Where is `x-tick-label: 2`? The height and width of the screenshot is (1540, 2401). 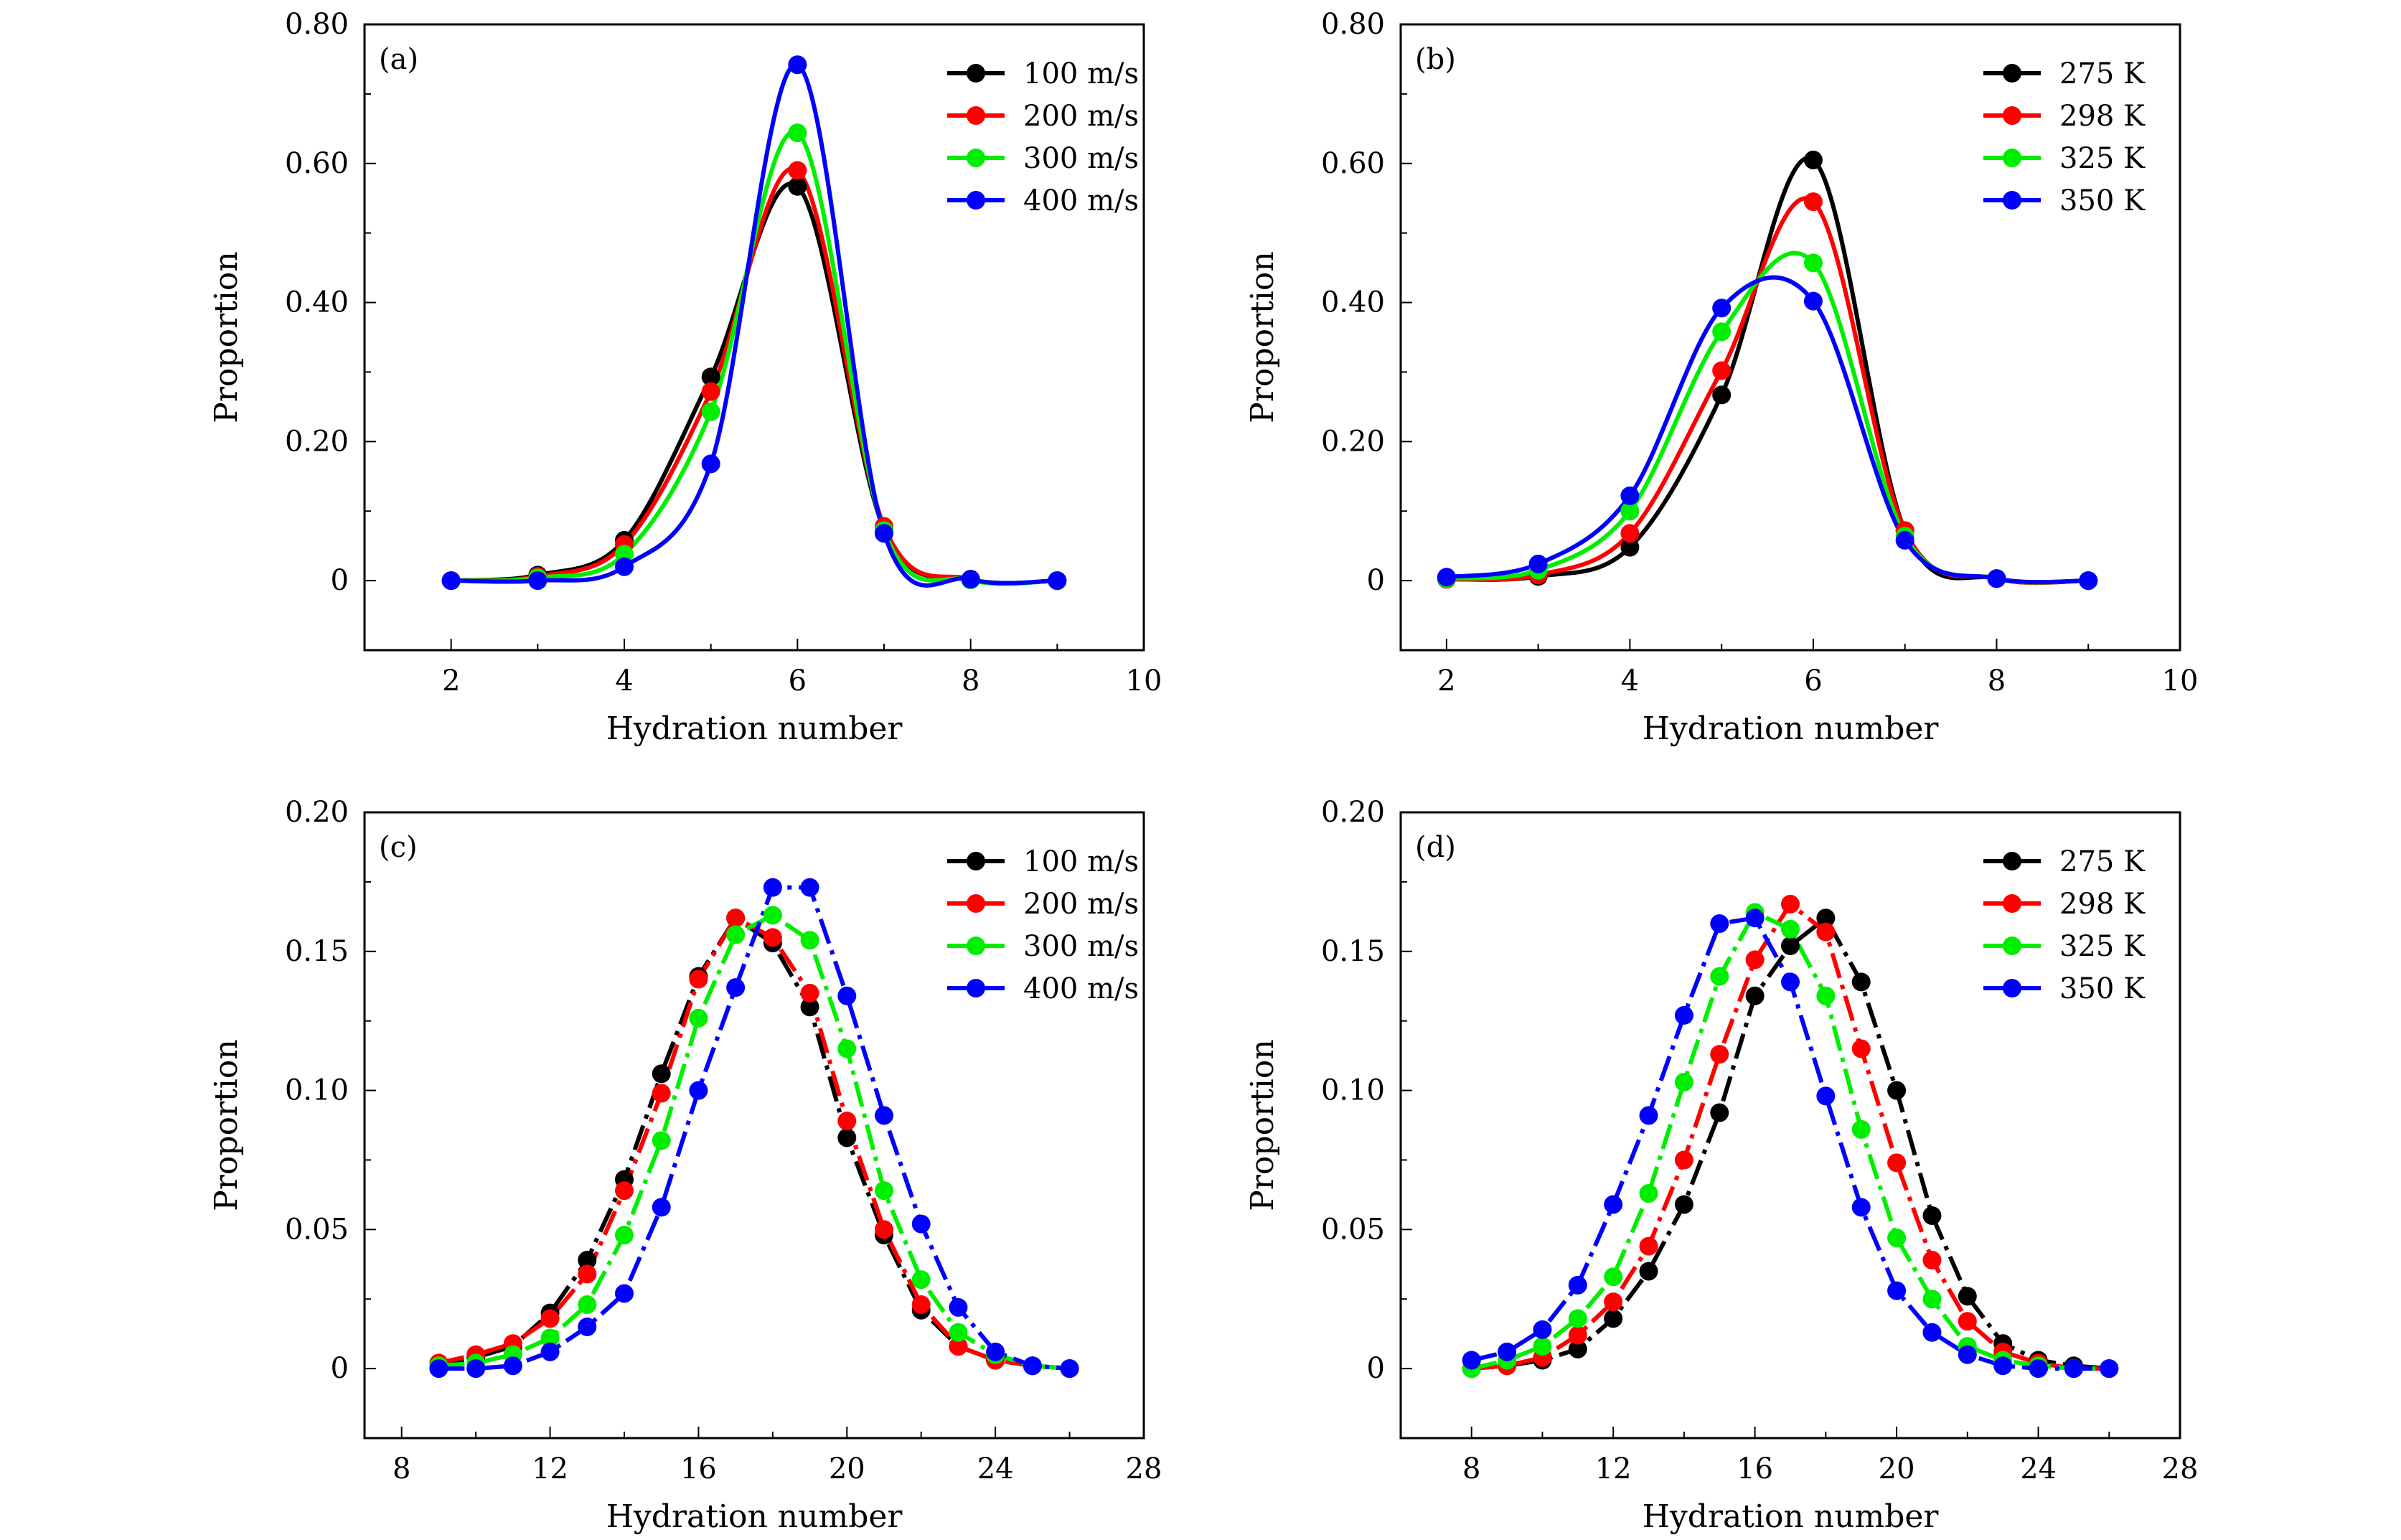
x-tick-label: 2 is located at coordinates (451, 681).